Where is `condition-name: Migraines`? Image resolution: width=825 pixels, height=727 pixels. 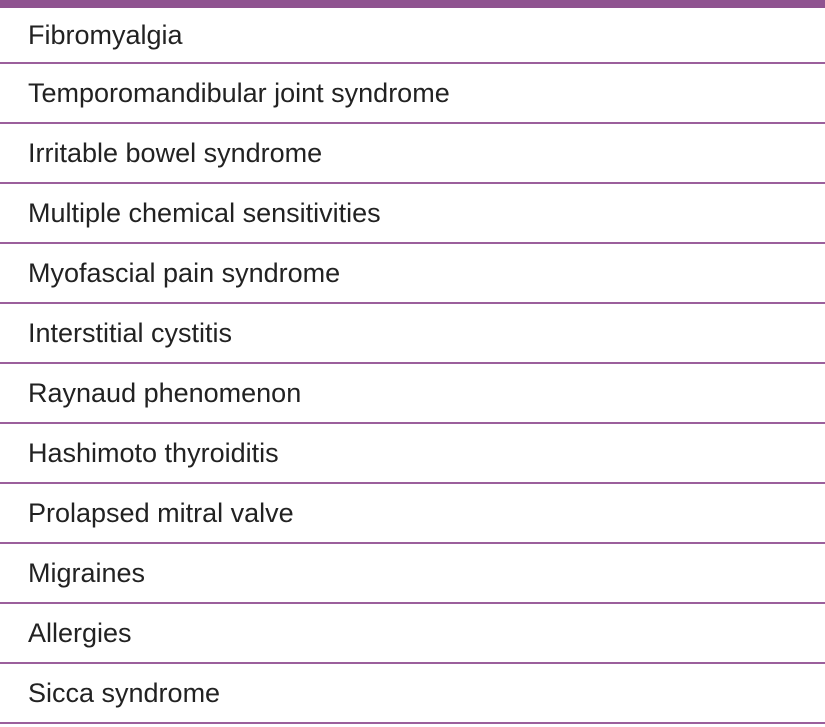 condition-name: Migraines is located at coordinates (87, 572).